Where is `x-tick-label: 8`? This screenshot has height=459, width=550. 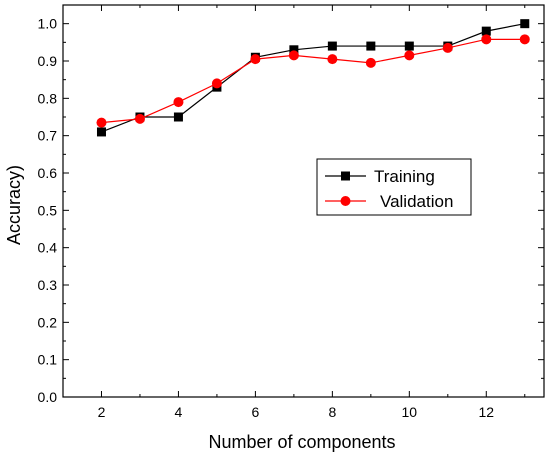
x-tick-label: 8 is located at coordinates (332, 412).